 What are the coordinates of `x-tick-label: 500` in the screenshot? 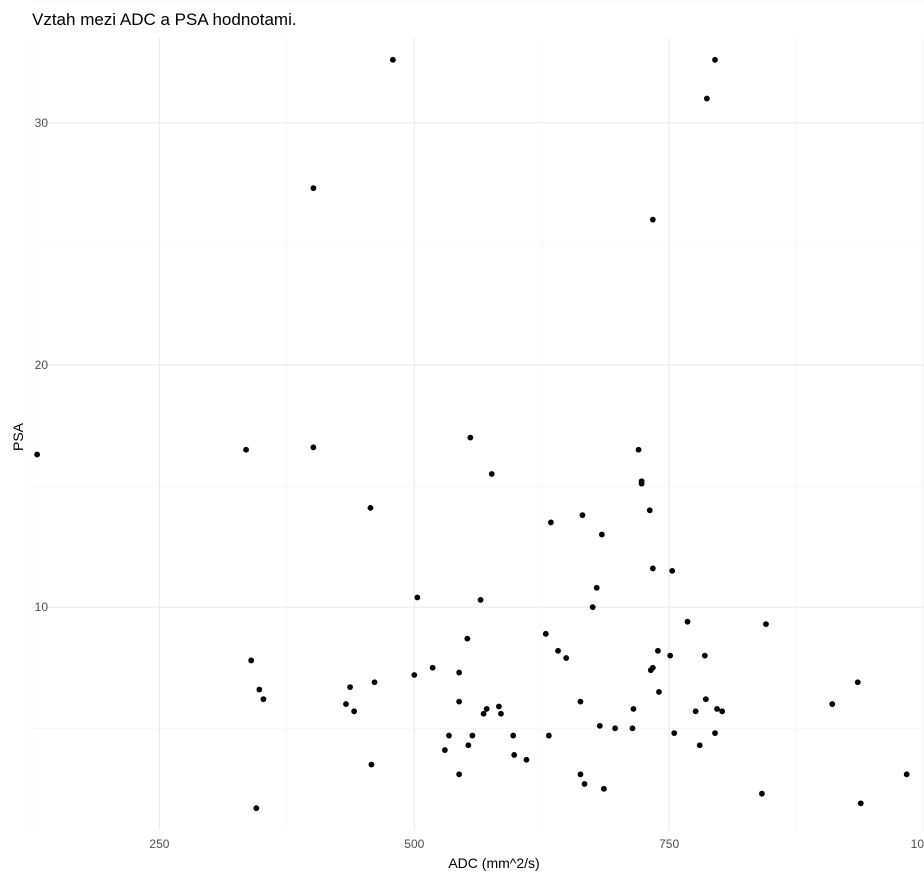 It's located at (414, 844).